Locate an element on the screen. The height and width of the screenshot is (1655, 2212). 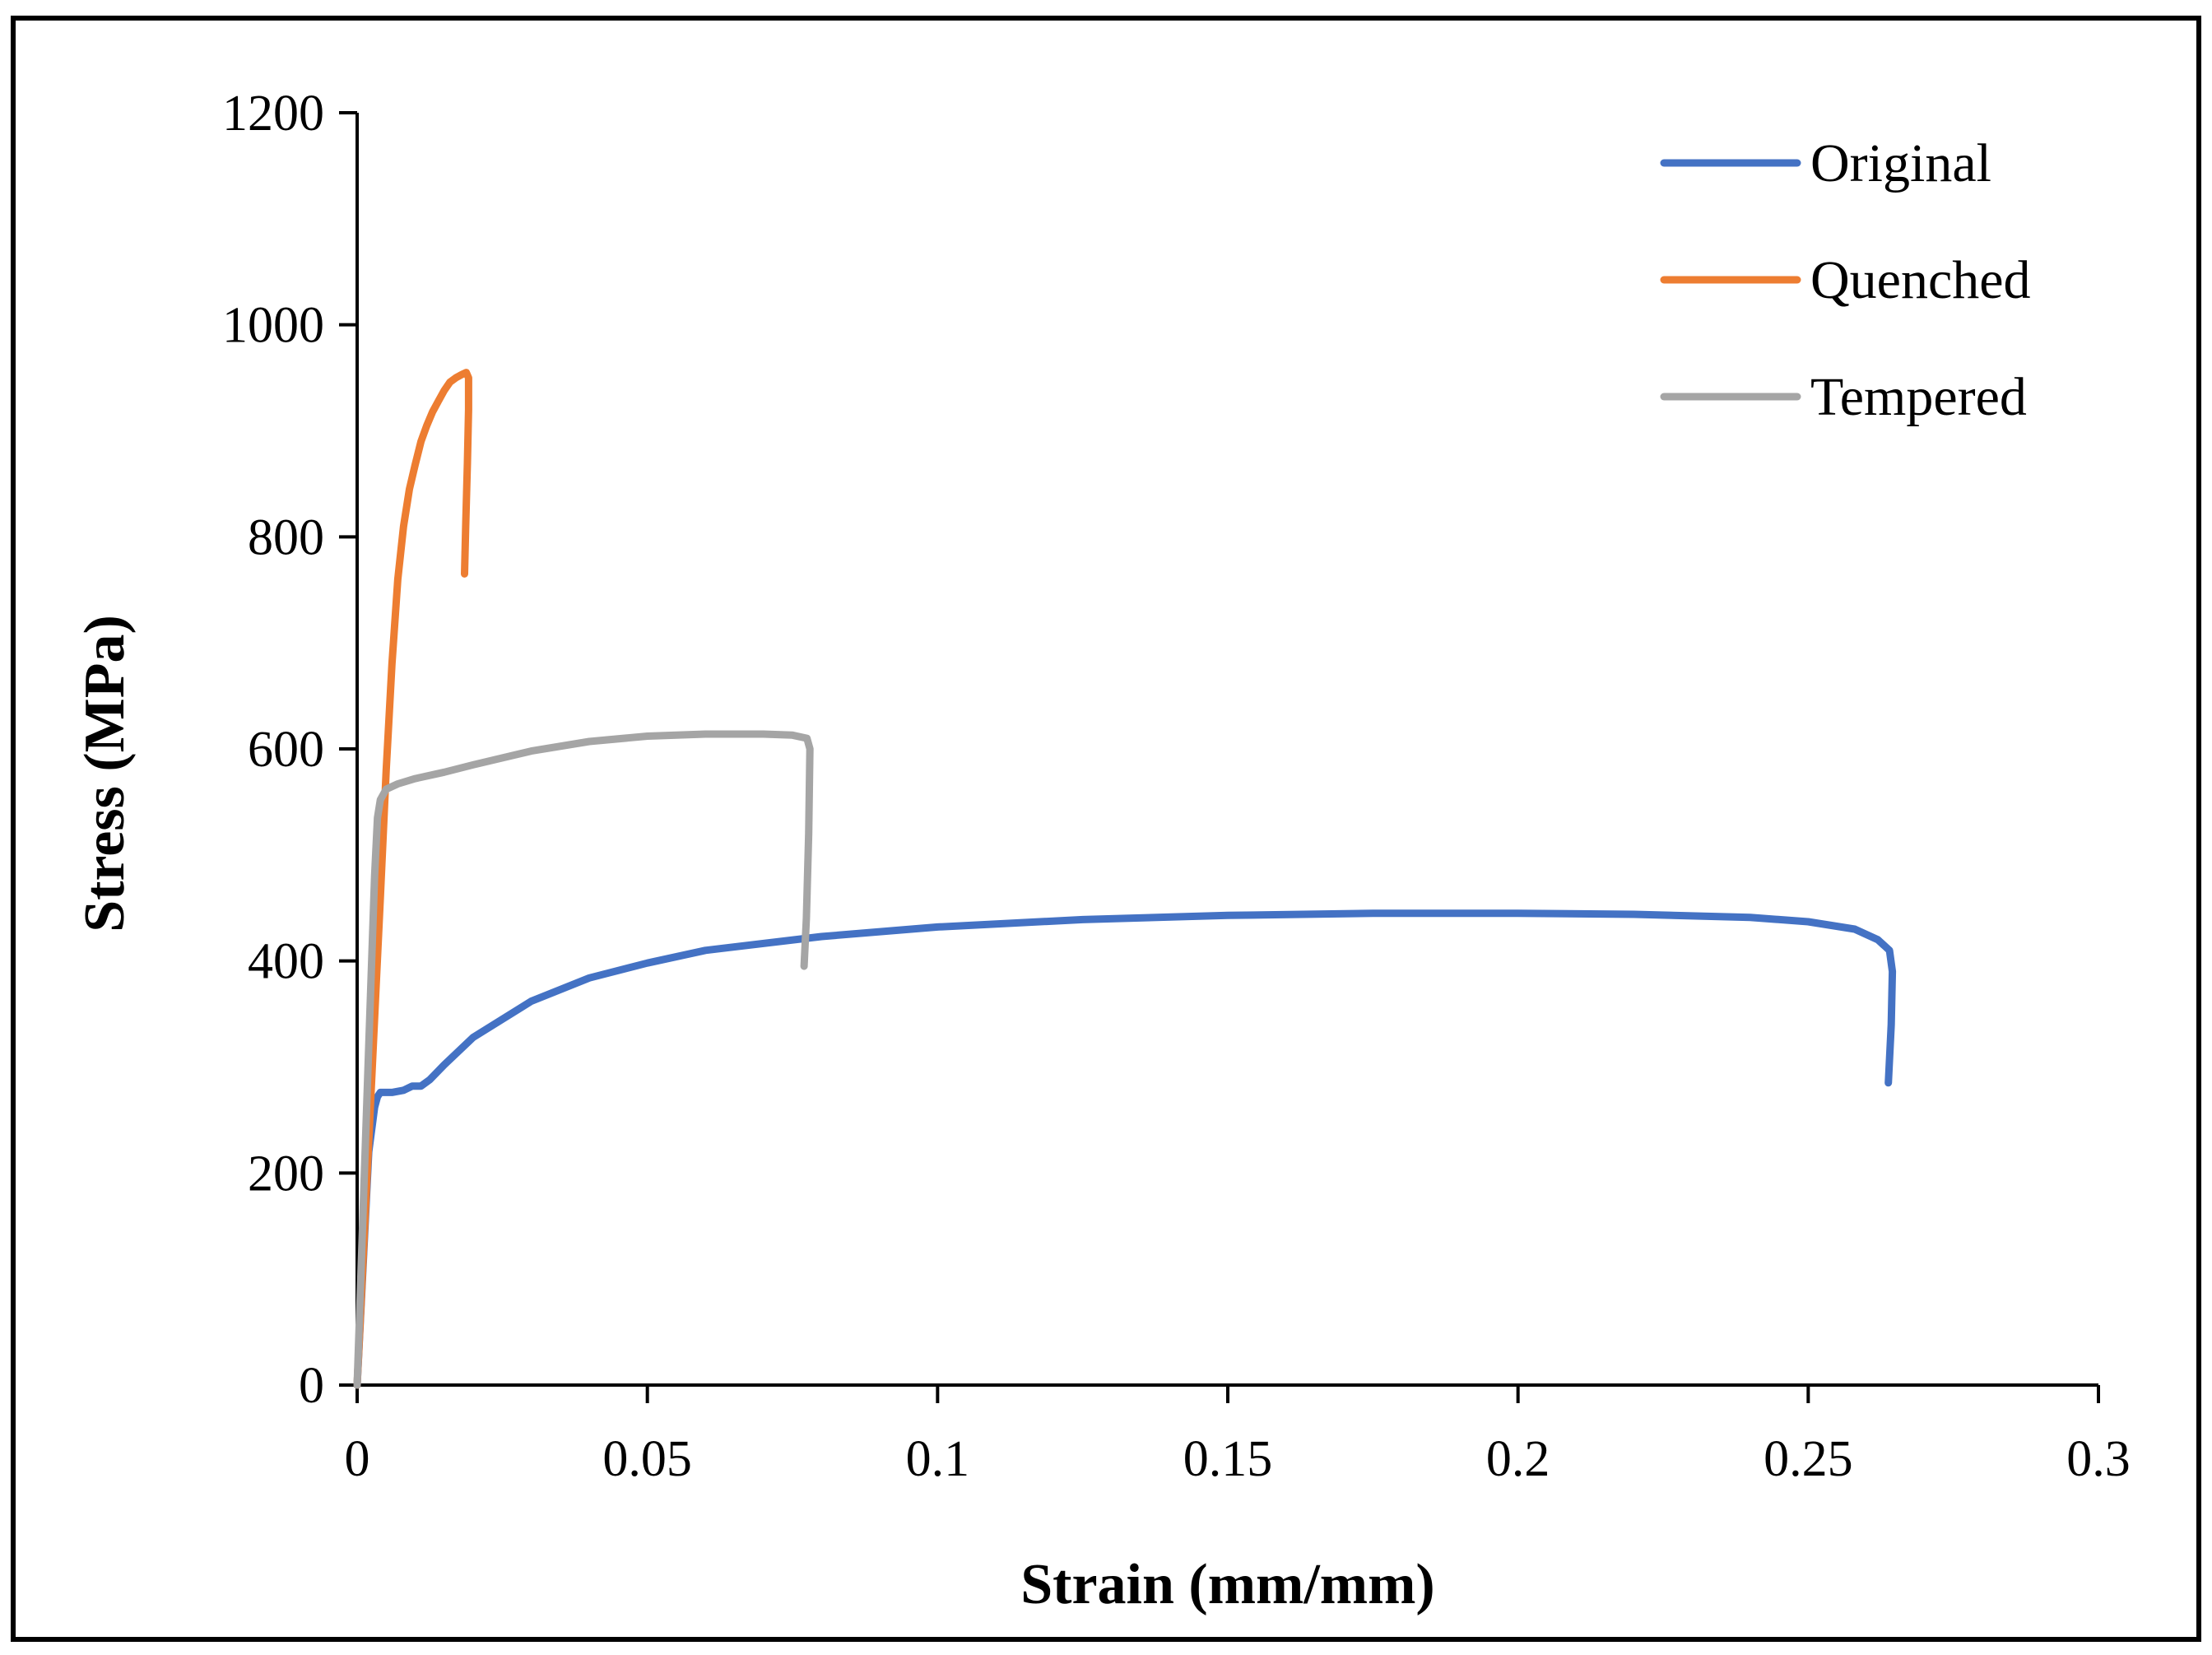
legend-label-quenched: Quenched is located at coordinates (1920, 280).